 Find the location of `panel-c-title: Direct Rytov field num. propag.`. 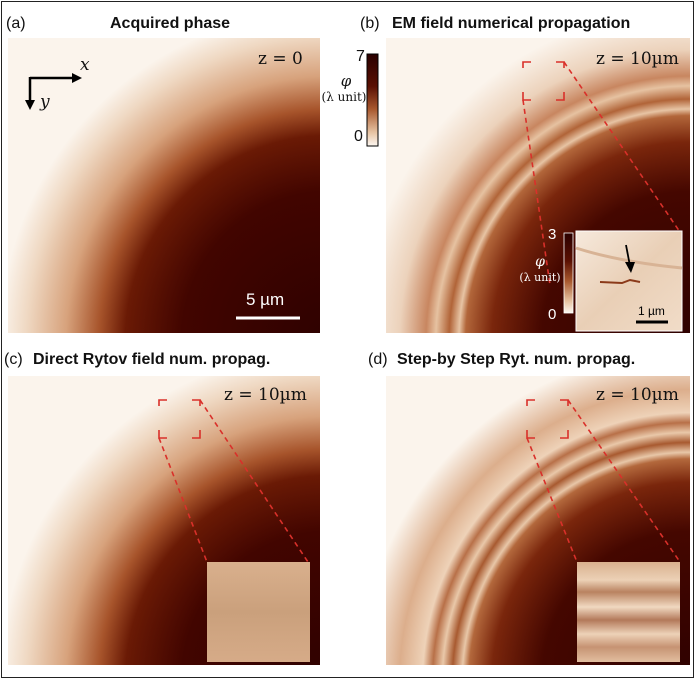

panel-c-title: Direct Rytov field num. propag. is located at coordinates (152, 359).